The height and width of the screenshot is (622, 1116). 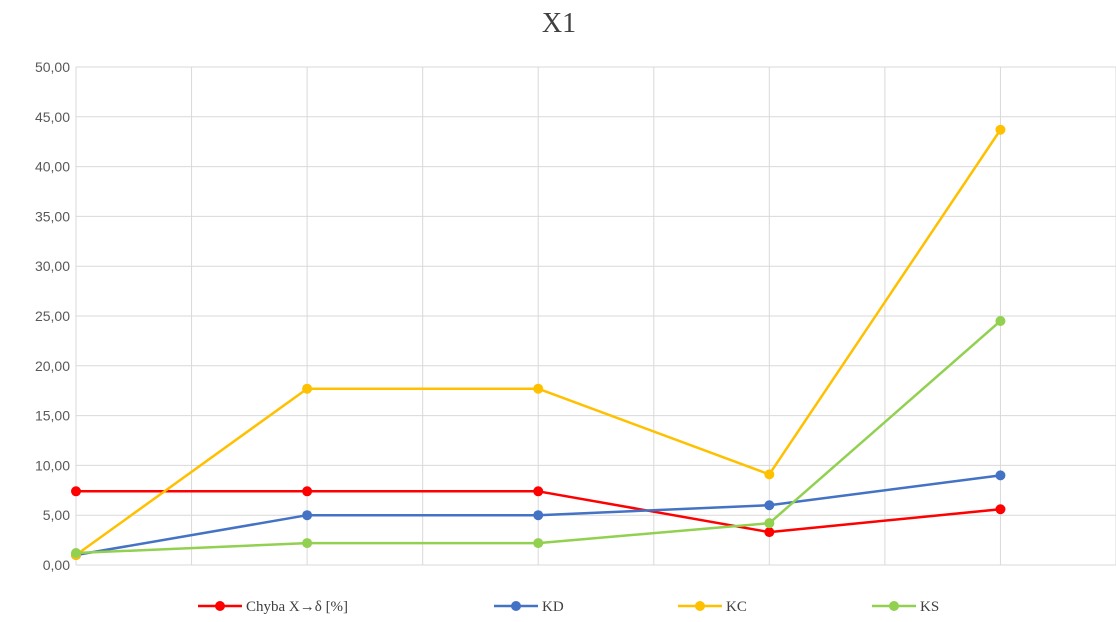 I want to click on legend-label: KS, so click(x=929, y=607).